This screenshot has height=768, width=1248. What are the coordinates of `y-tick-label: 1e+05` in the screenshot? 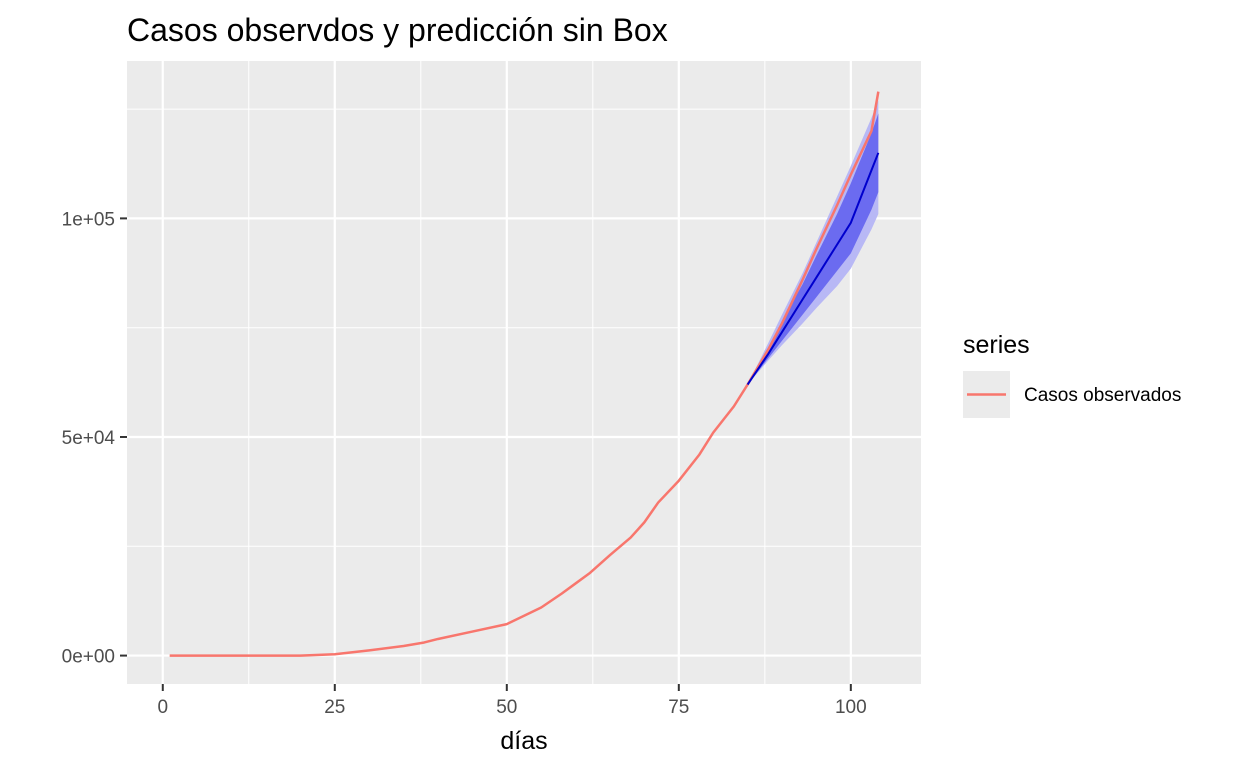 It's located at (88, 219).